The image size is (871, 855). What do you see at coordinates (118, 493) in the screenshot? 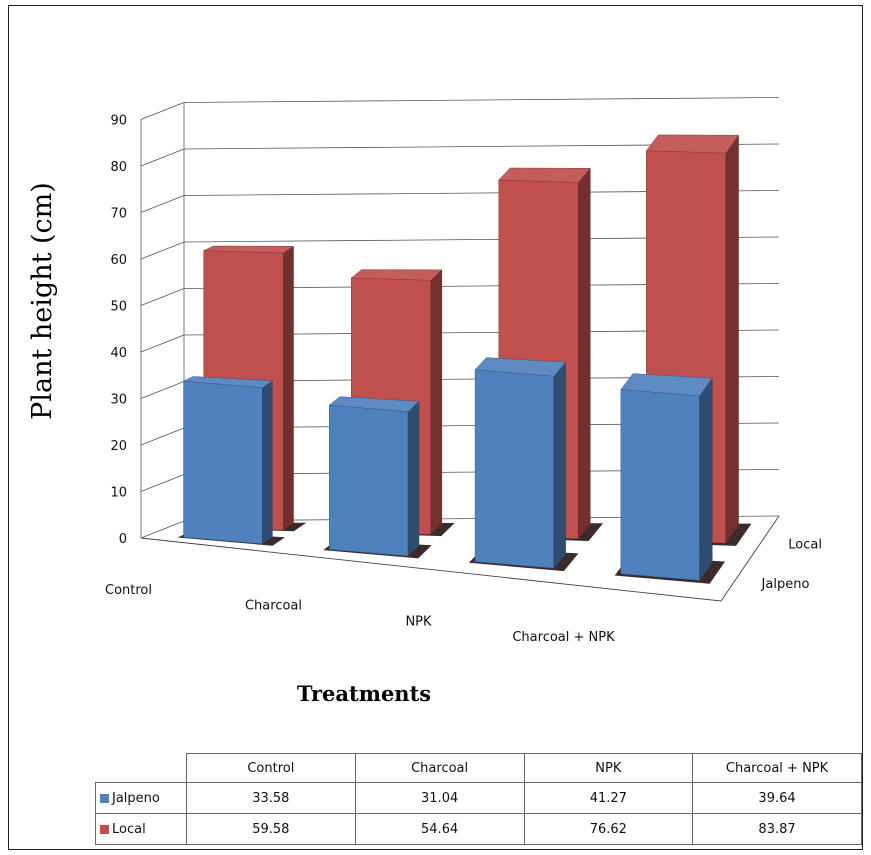
I see `y-tick-label: 10` at bounding box center [118, 493].